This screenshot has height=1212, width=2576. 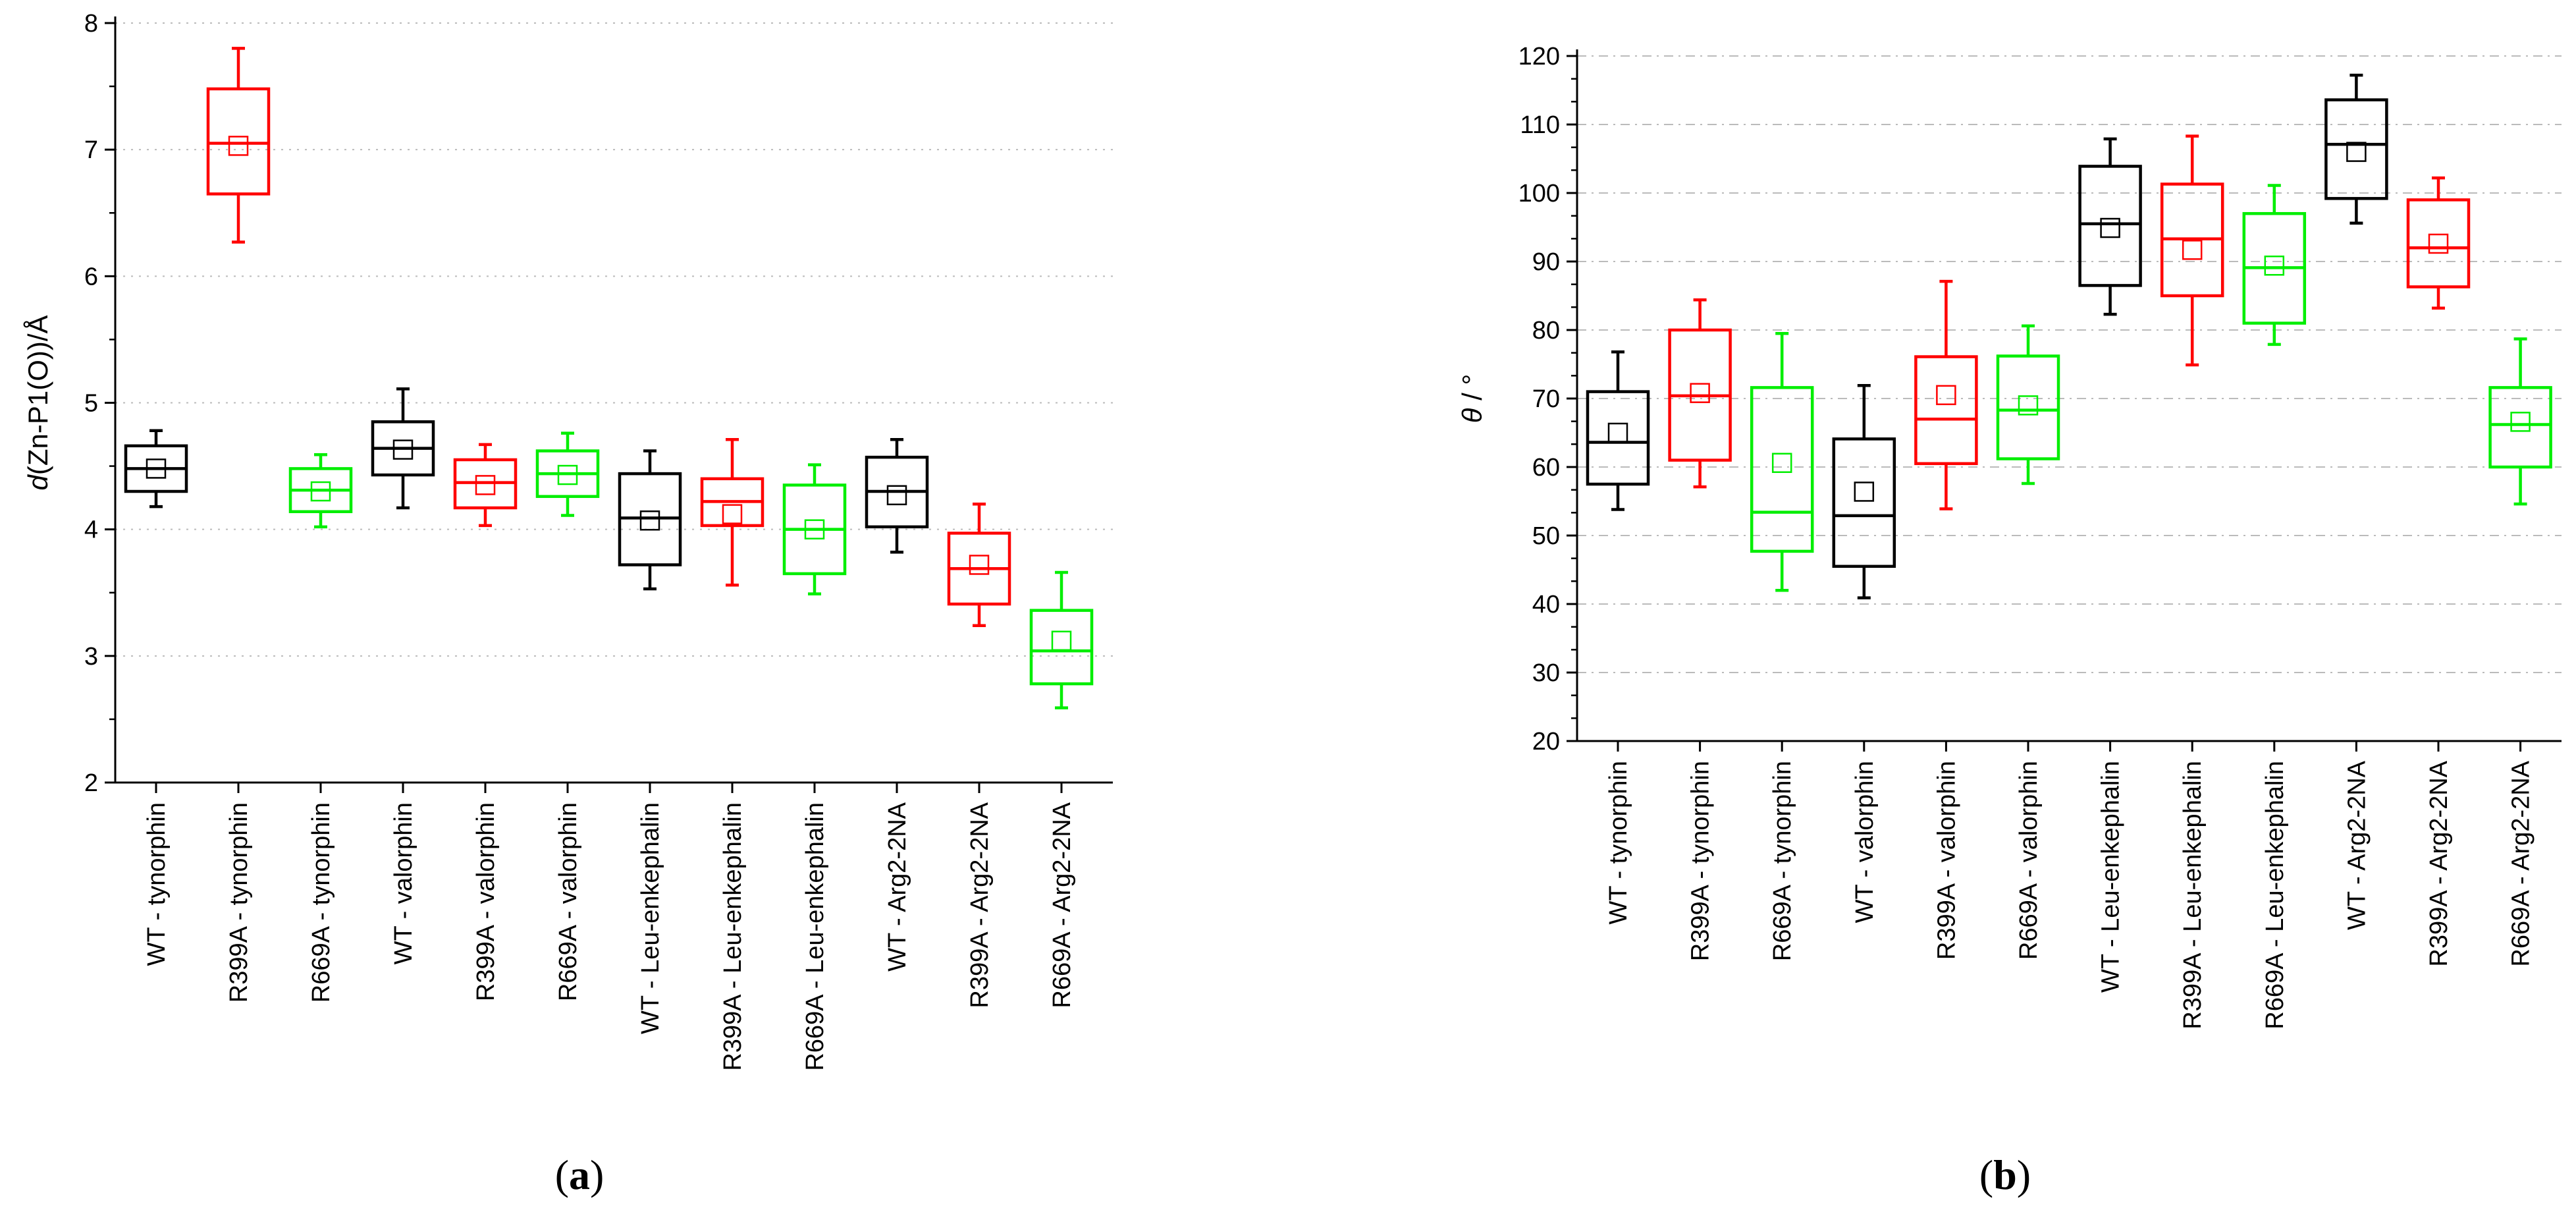 I want to click on y-tick-label: 20, so click(x=1546, y=742).